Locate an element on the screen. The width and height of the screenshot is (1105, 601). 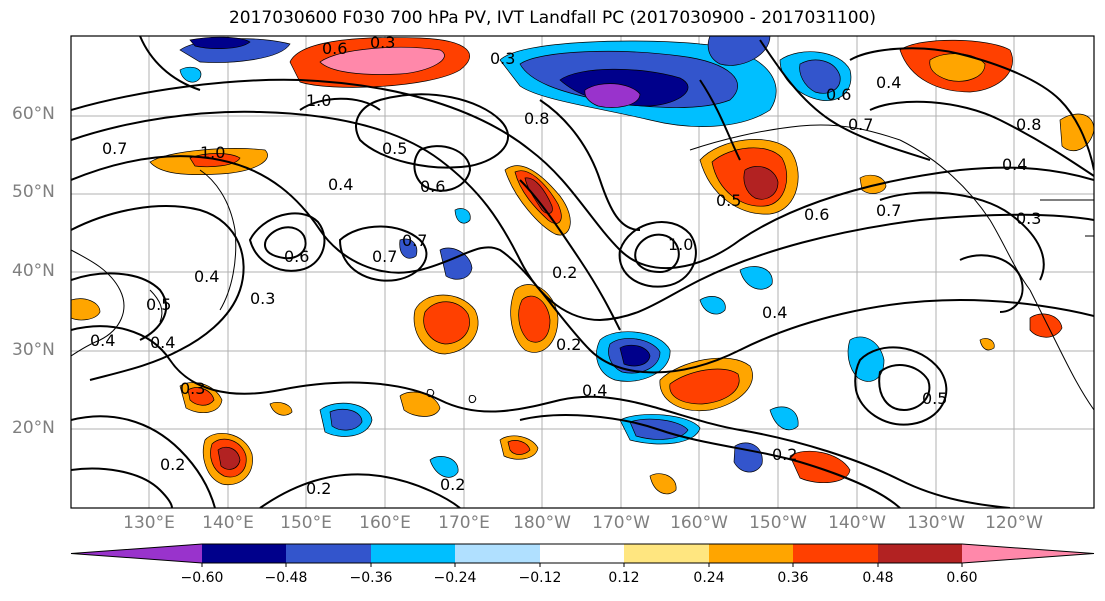
lon-label-130w: 130°W is located at coordinates (936, 523).